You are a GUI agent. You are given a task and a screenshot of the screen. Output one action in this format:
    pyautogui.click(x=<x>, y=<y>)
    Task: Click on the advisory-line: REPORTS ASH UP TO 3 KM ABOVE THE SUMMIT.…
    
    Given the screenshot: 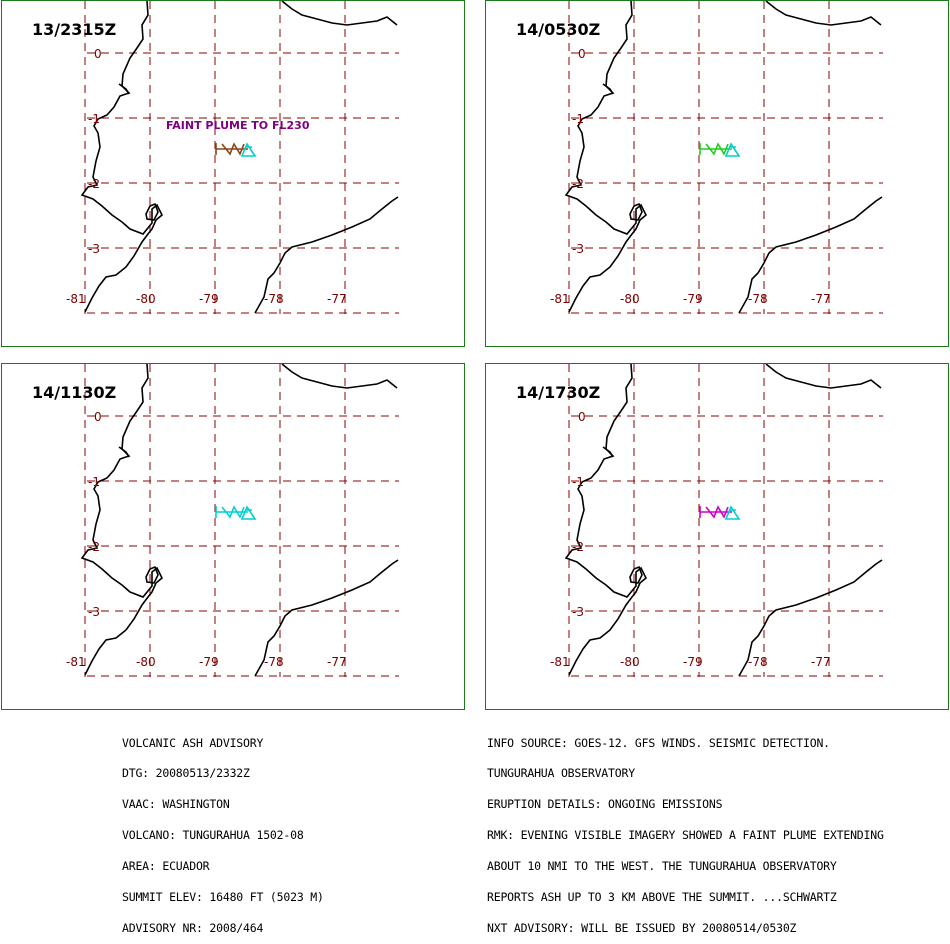 What is the action you would take?
    pyautogui.click(x=662, y=897)
    